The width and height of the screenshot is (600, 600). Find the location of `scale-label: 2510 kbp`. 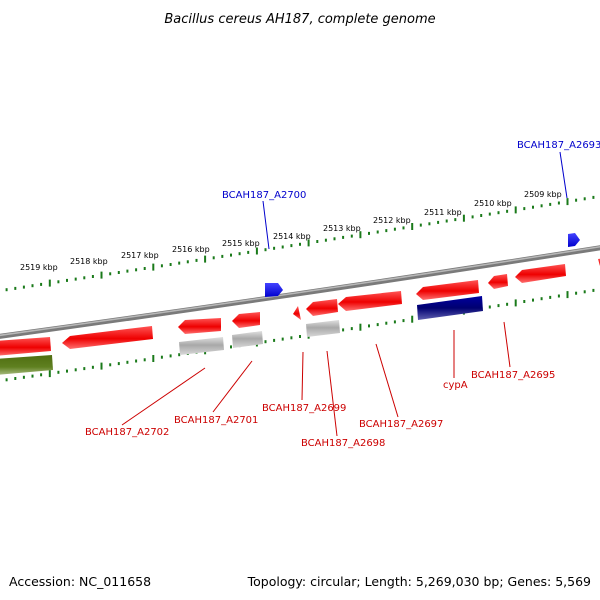

scale-label: 2510 kbp is located at coordinates (493, 203).